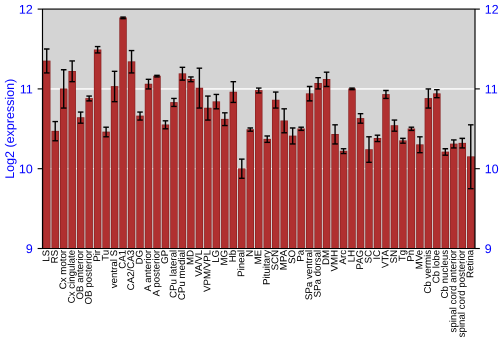  Describe the element at coordinates (492, 169) in the screenshot. I see `y2-tick-label: 10` at that location.